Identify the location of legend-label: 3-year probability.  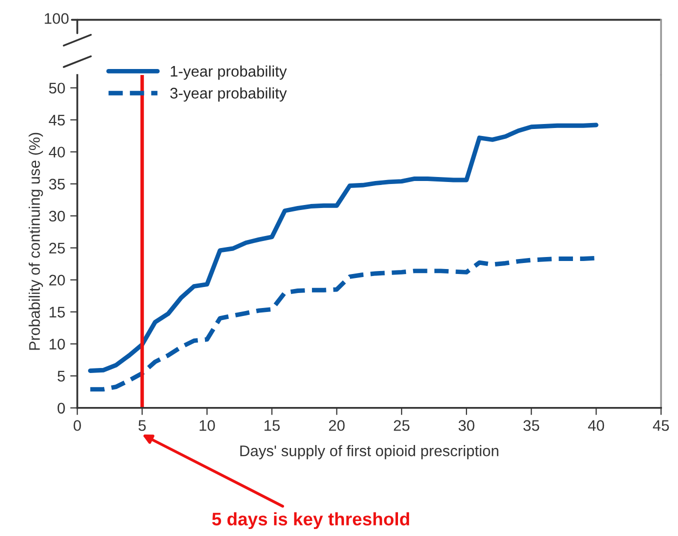
(228, 94).